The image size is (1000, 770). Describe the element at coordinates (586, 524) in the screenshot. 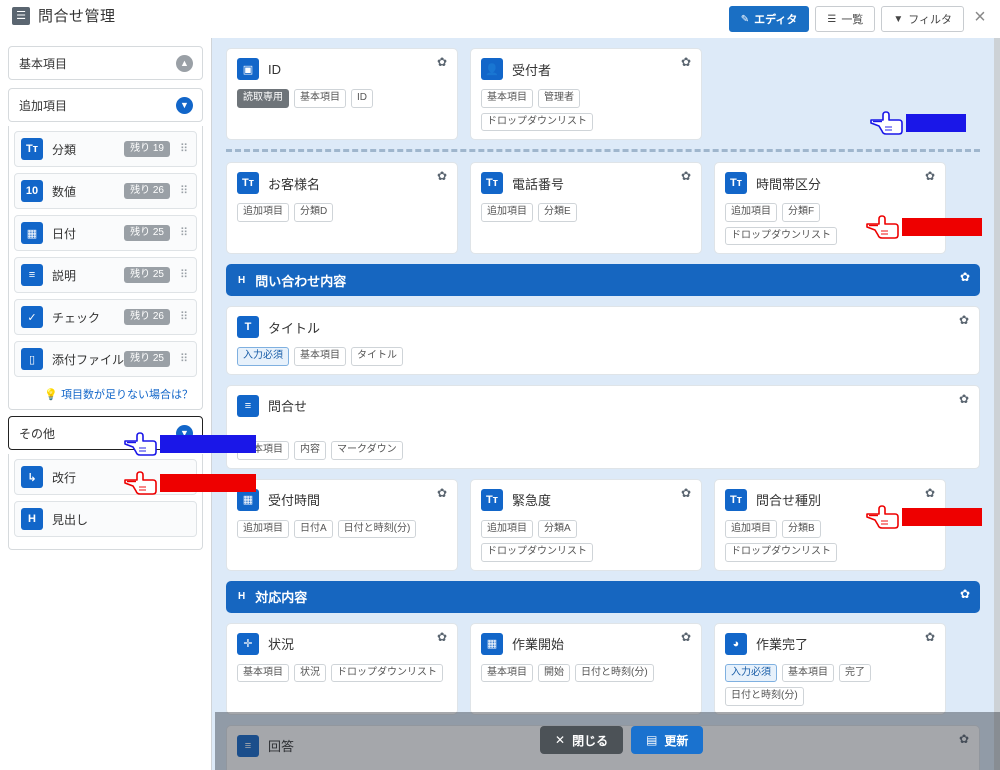

I see `field-card: ✿ Tᴛ 緊急度 追加項目 分類A ドロップダウンリスト` at that location.